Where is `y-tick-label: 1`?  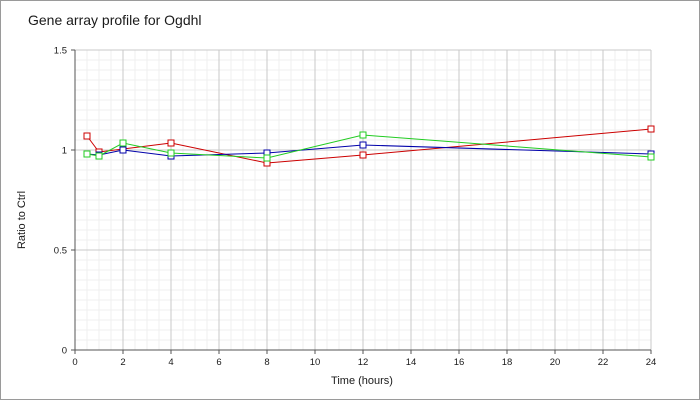 y-tick-label: 1 is located at coordinates (64, 151).